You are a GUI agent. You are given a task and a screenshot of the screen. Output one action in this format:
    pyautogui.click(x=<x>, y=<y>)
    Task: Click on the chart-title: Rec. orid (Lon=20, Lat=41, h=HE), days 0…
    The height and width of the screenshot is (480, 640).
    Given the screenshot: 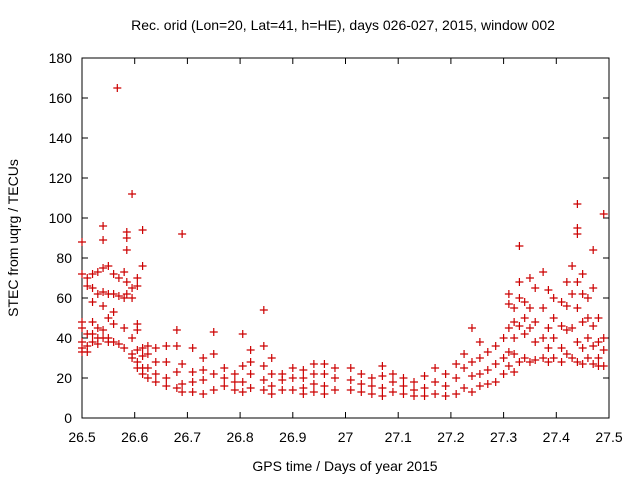 What is the action you would take?
    pyautogui.click(x=343, y=25)
    